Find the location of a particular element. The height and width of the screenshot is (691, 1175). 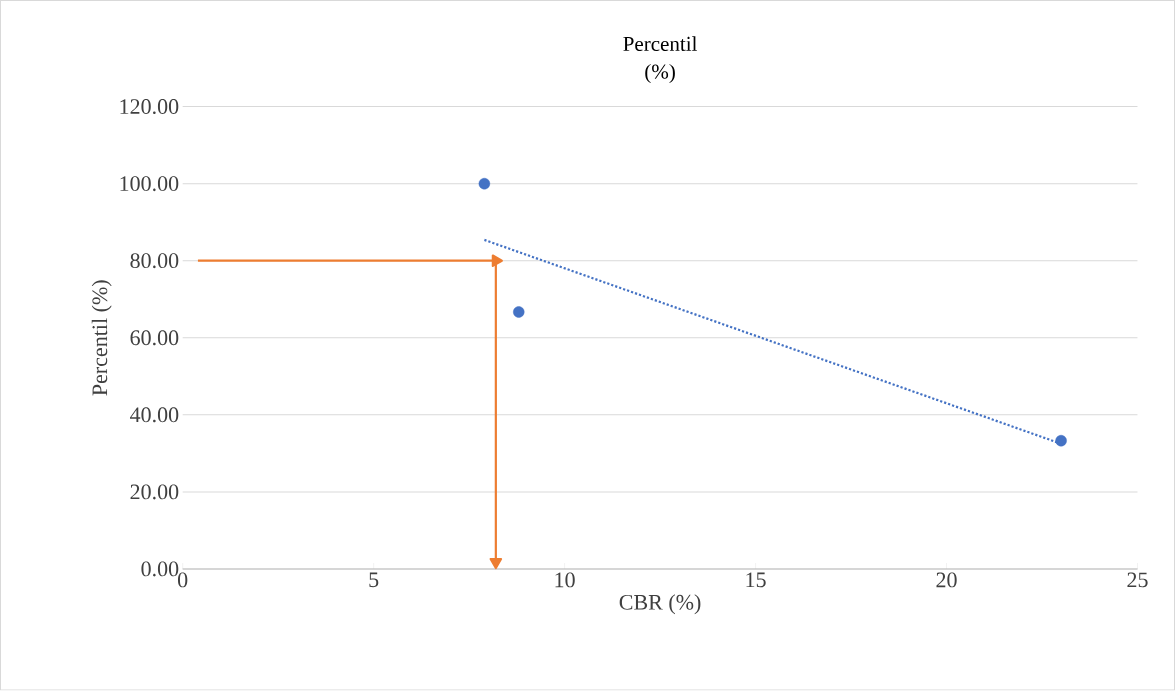

chart-title: Percentil is located at coordinates (660, 44).